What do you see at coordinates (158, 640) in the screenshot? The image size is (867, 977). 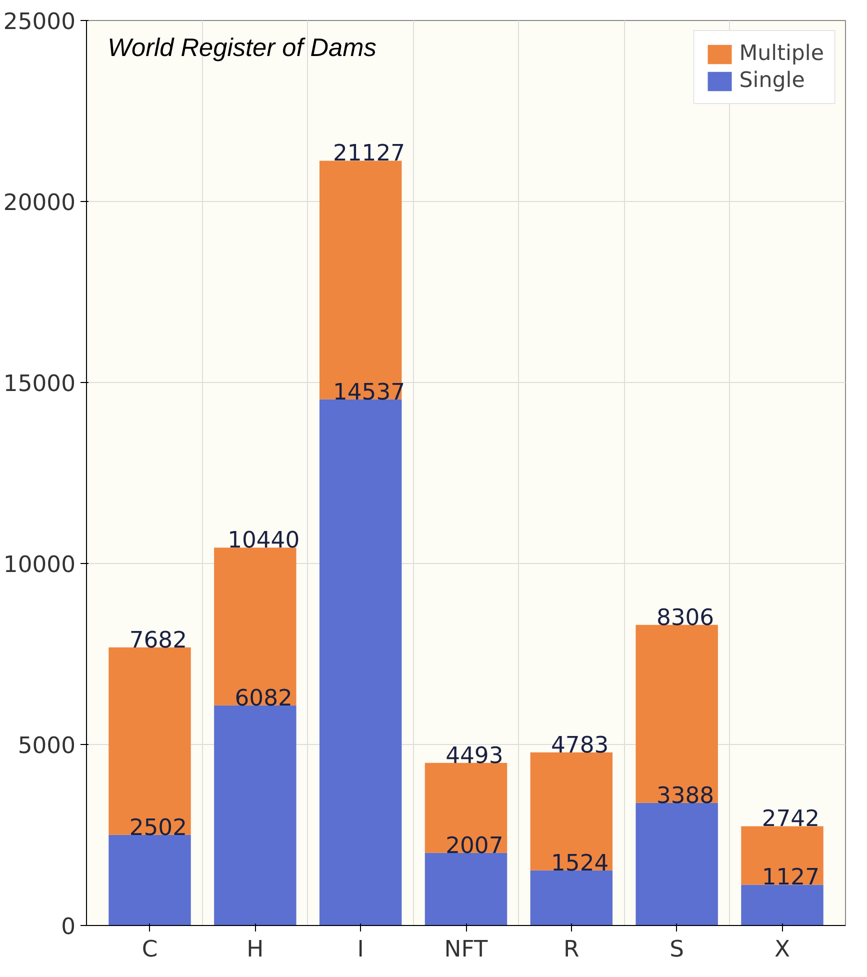 I see `total-label: 7682` at bounding box center [158, 640].